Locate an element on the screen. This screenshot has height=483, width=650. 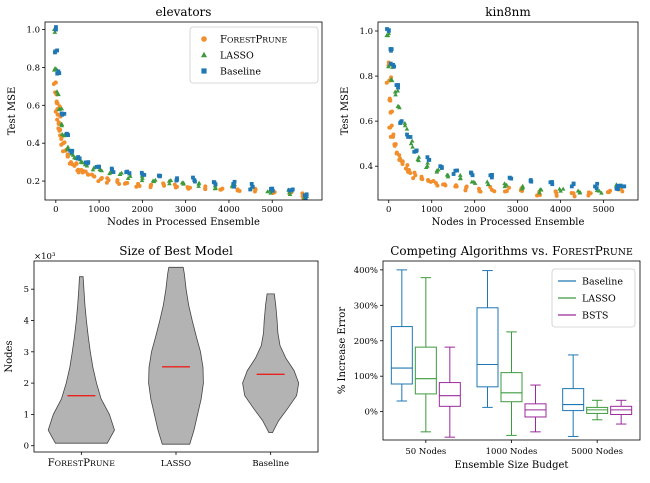
chart-title: elevators is located at coordinates (184, 12).